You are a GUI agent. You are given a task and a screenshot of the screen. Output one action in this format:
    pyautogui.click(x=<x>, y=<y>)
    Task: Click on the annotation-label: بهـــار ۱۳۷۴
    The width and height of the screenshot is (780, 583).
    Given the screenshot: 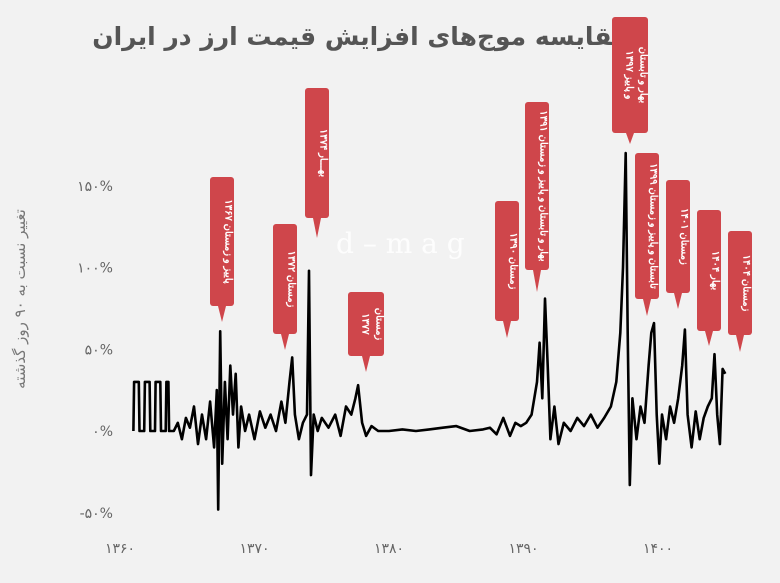 What is the action you would take?
    pyautogui.click(x=323, y=153)
    